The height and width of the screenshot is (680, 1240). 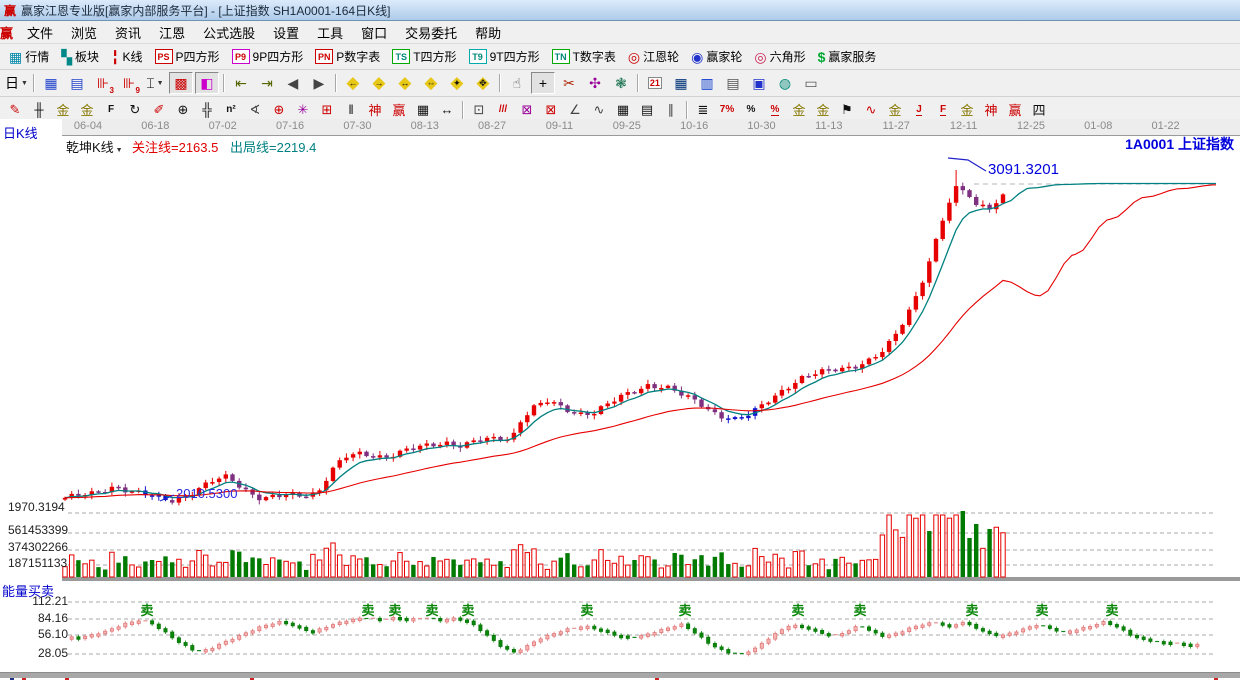 I want to click on tool-ying: 赢, so click(x=399, y=109).